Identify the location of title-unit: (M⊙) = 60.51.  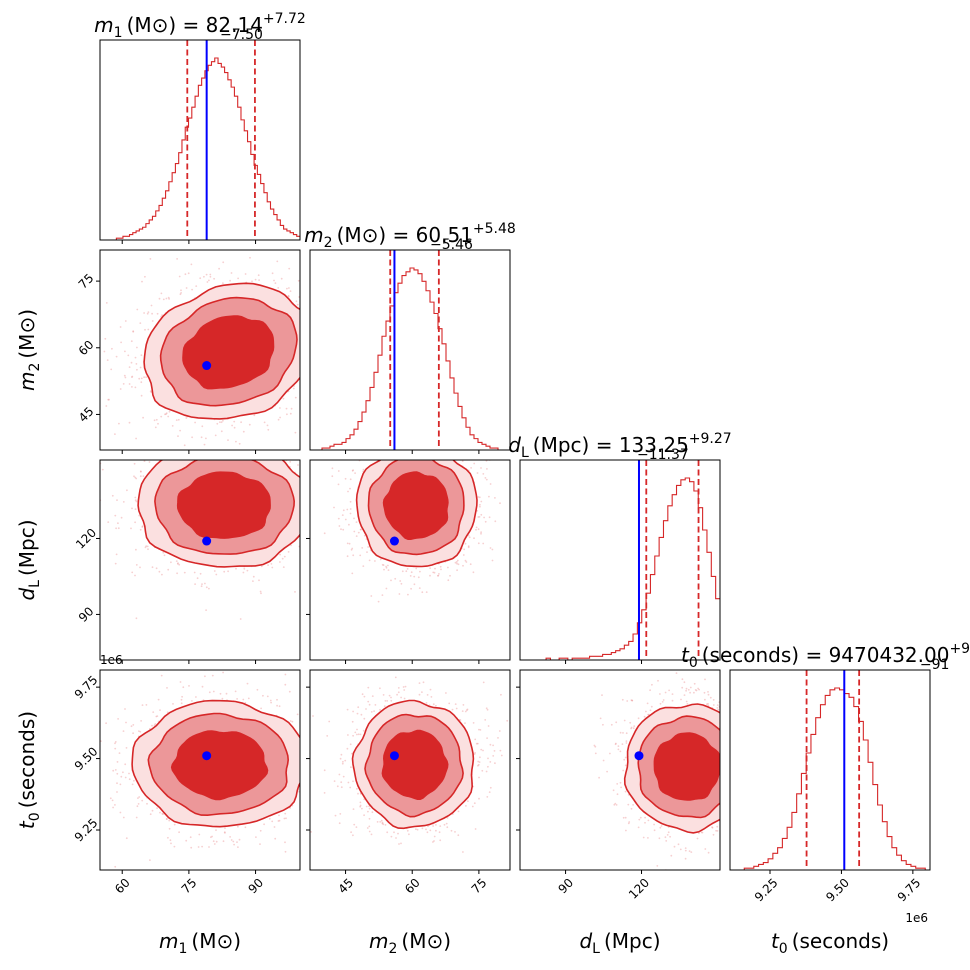
(403, 235).